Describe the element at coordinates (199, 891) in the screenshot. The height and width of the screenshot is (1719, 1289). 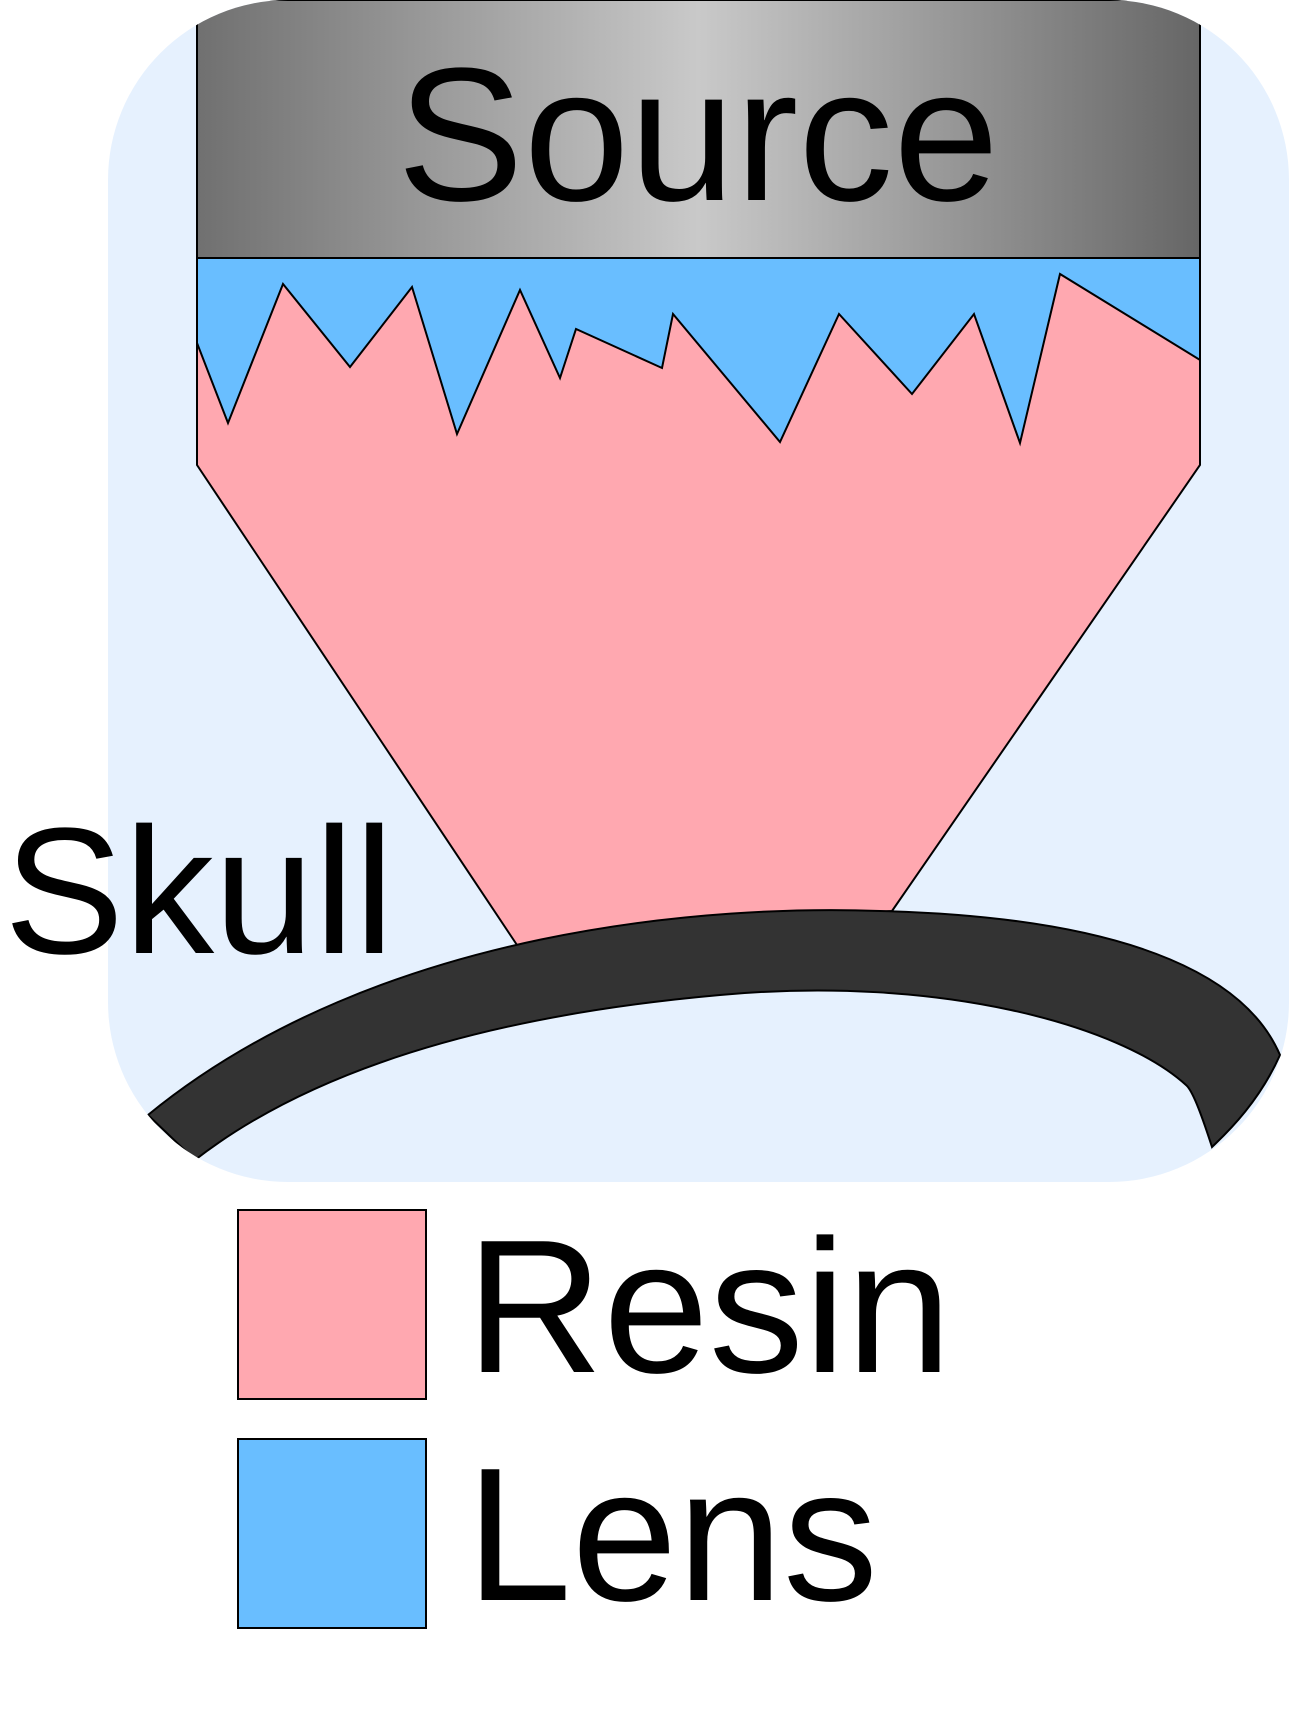
I see `skull-label: Skull` at that location.